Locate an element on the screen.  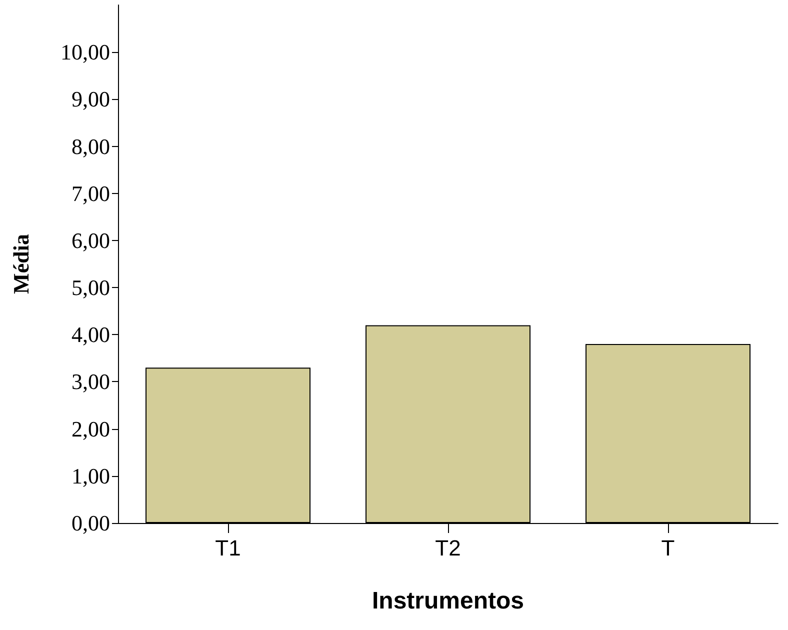
y-tick-label: 10,00 is located at coordinates (85, 52).